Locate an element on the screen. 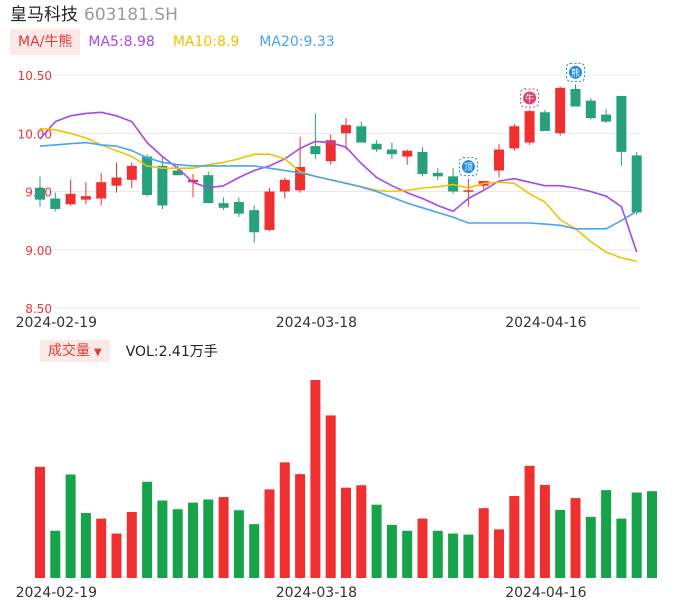 The width and height of the screenshot is (686, 606). caret-down-icon: ▼ is located at coordinates (98, 352).